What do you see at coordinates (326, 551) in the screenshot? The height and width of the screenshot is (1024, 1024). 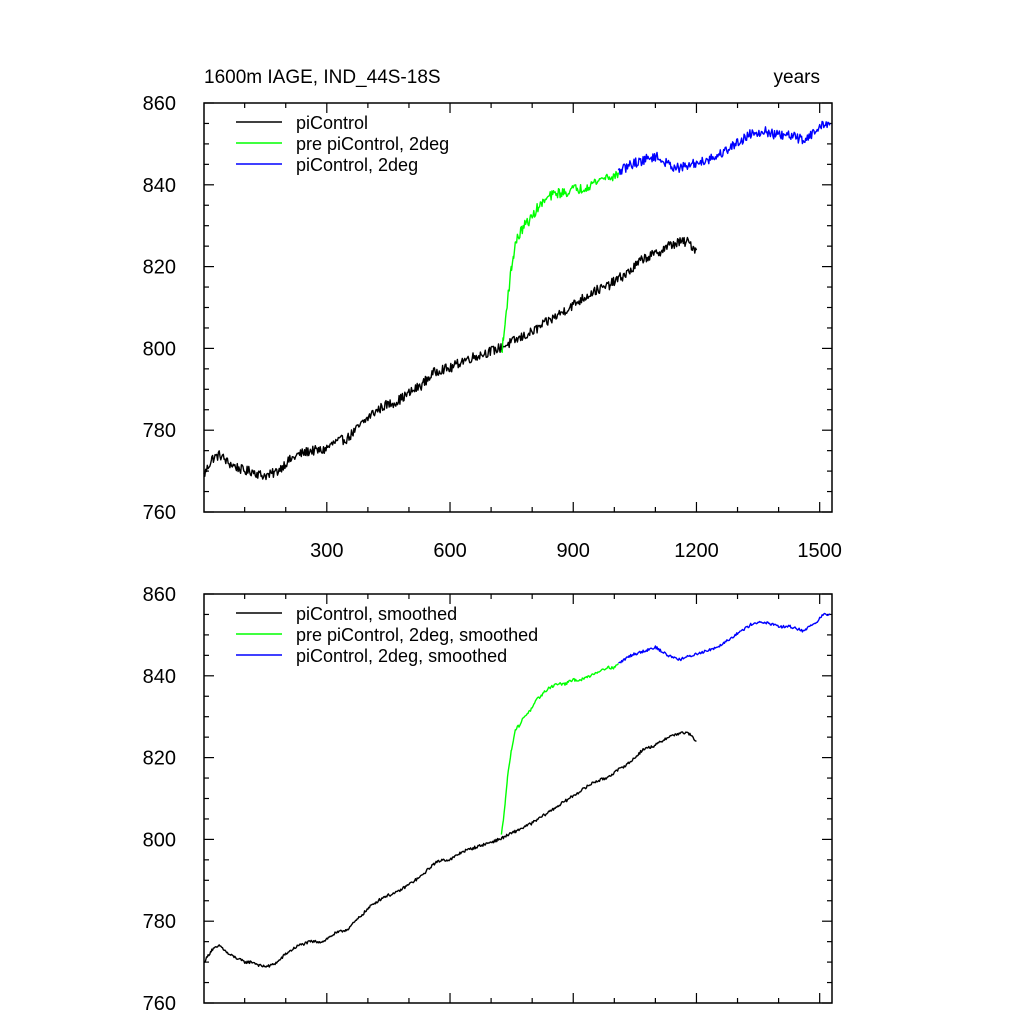 I see `x-tick-label: 300` at bounding box center [326, 551].